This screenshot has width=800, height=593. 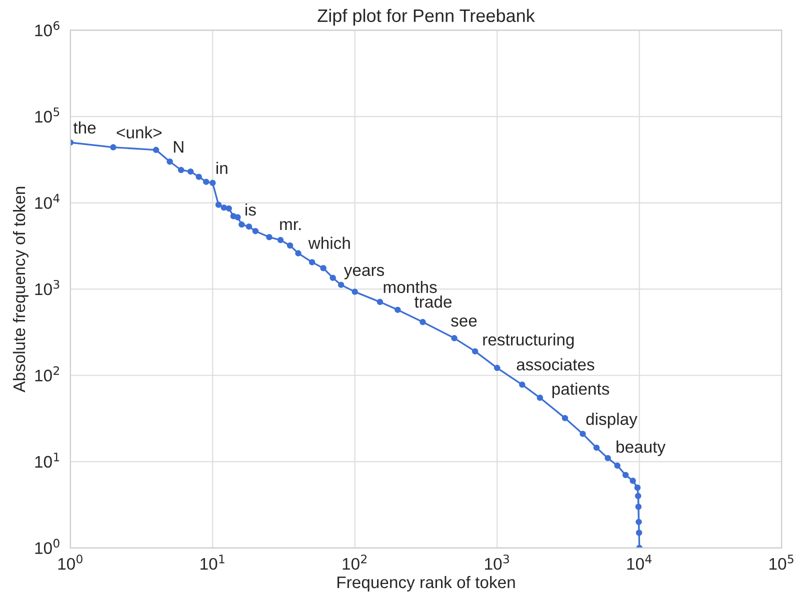 What do you see at coordinates (47, 374) in the screenshot?
I see `y-tick-label: 10$^{2}$` at bounding box center [47, 374].